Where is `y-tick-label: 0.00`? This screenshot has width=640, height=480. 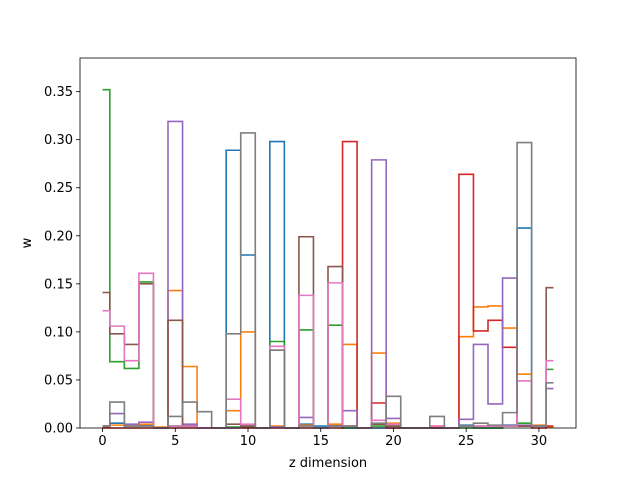 y-tick-label: 0.00 is located at coordinates (58, 429).